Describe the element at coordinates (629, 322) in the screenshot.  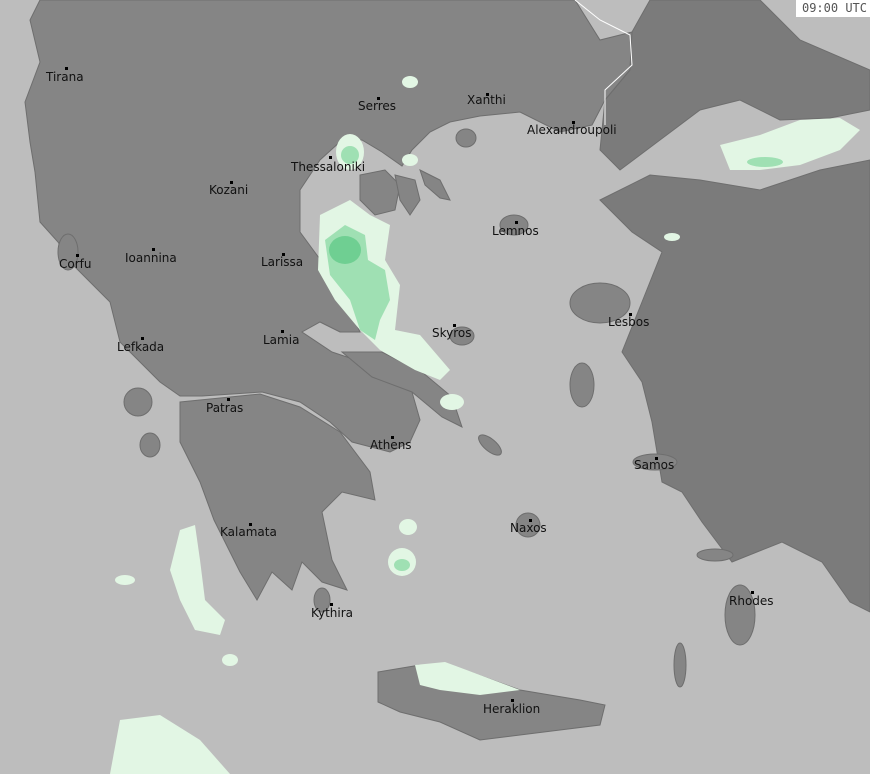
I see `city-label: Lesbos` at that location.